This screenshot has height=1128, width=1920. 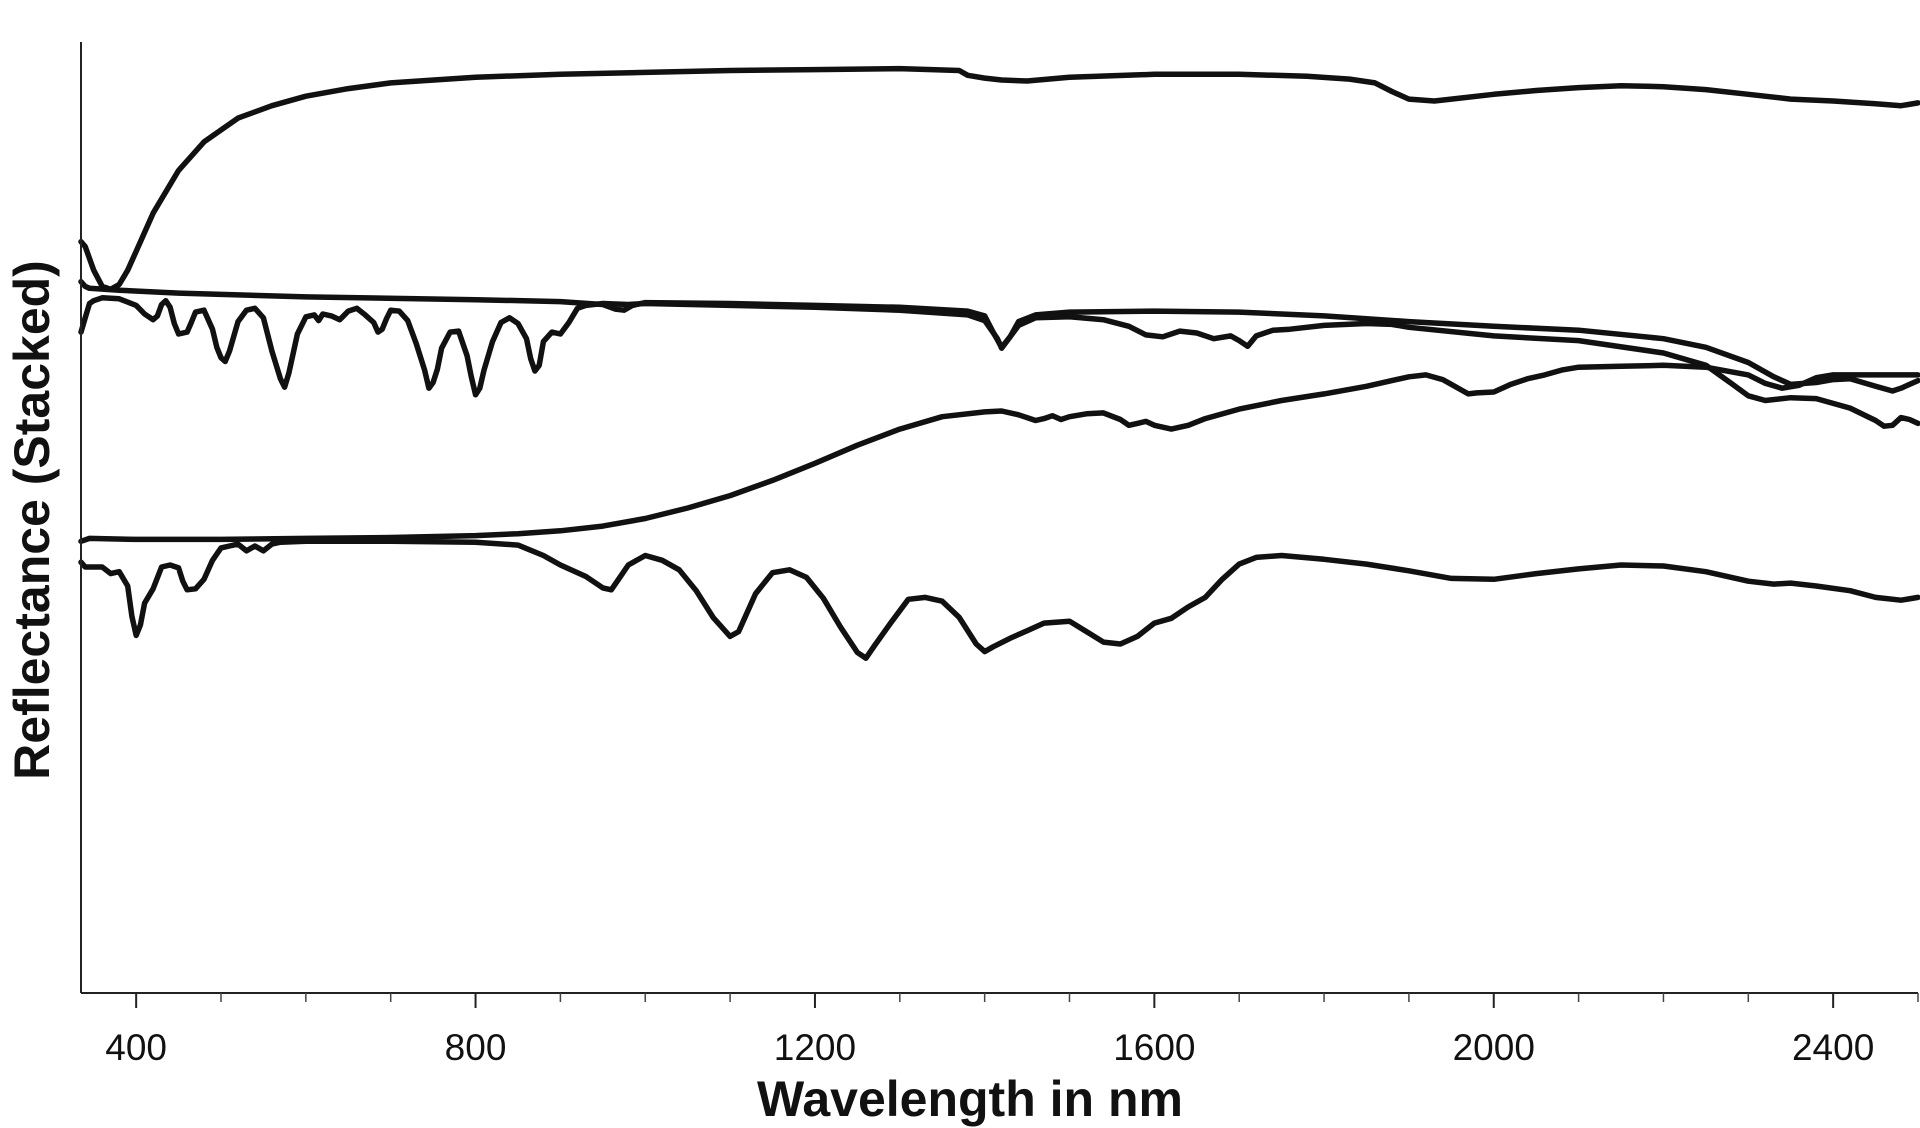 I want to click on x-tick-label: 2400, so click(x=1833, y=1047).